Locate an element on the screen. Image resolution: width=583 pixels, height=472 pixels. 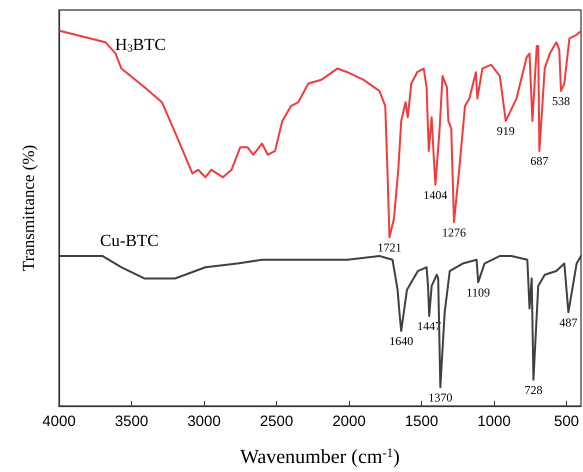
annotation: 1404 is located at coordinates (435, 195).